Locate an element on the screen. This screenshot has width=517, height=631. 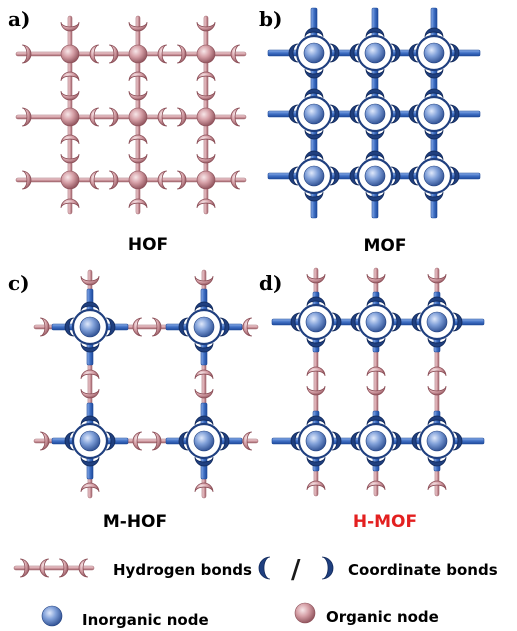
legend-slash: / is located at coordinates (296, 570).